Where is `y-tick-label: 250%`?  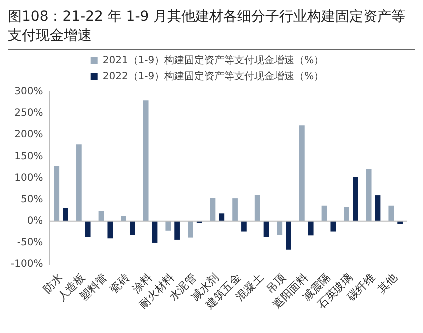
y-tick-label: 250% is located at coordinates (29, 114).